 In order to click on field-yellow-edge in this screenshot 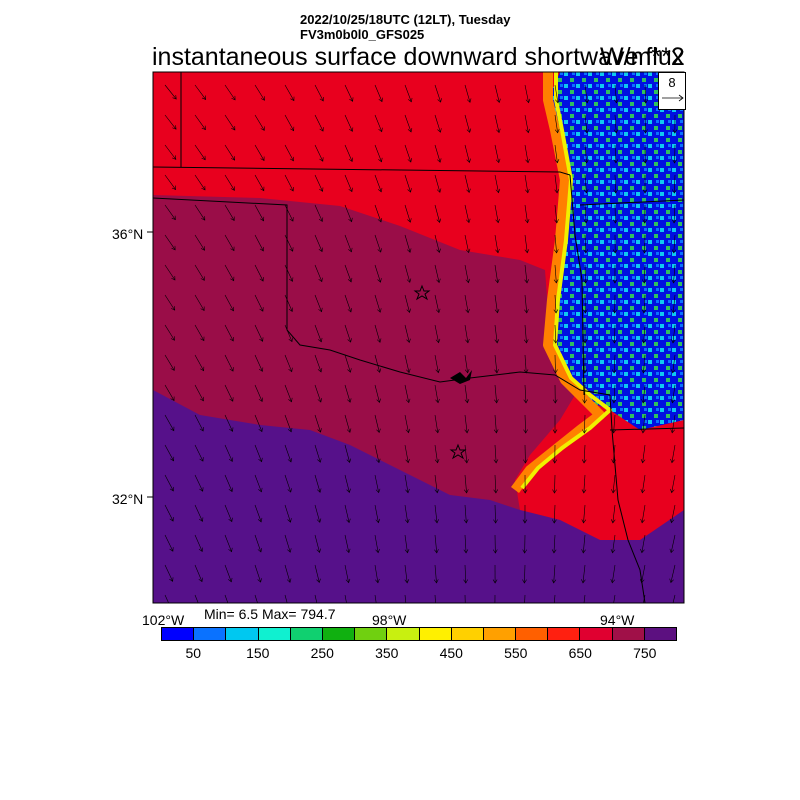, I will do `click(566, 281)`.